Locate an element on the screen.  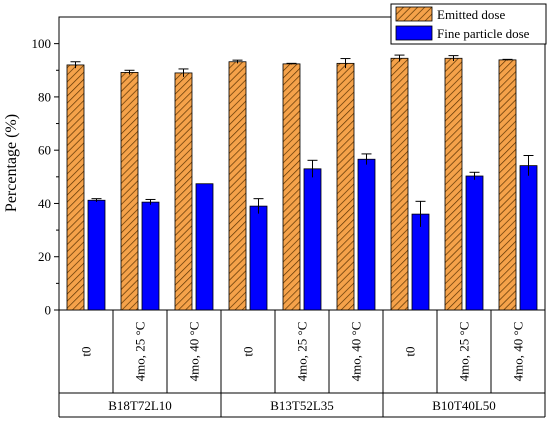
y-tick-label: 20 is located at coordinates (44, 256).